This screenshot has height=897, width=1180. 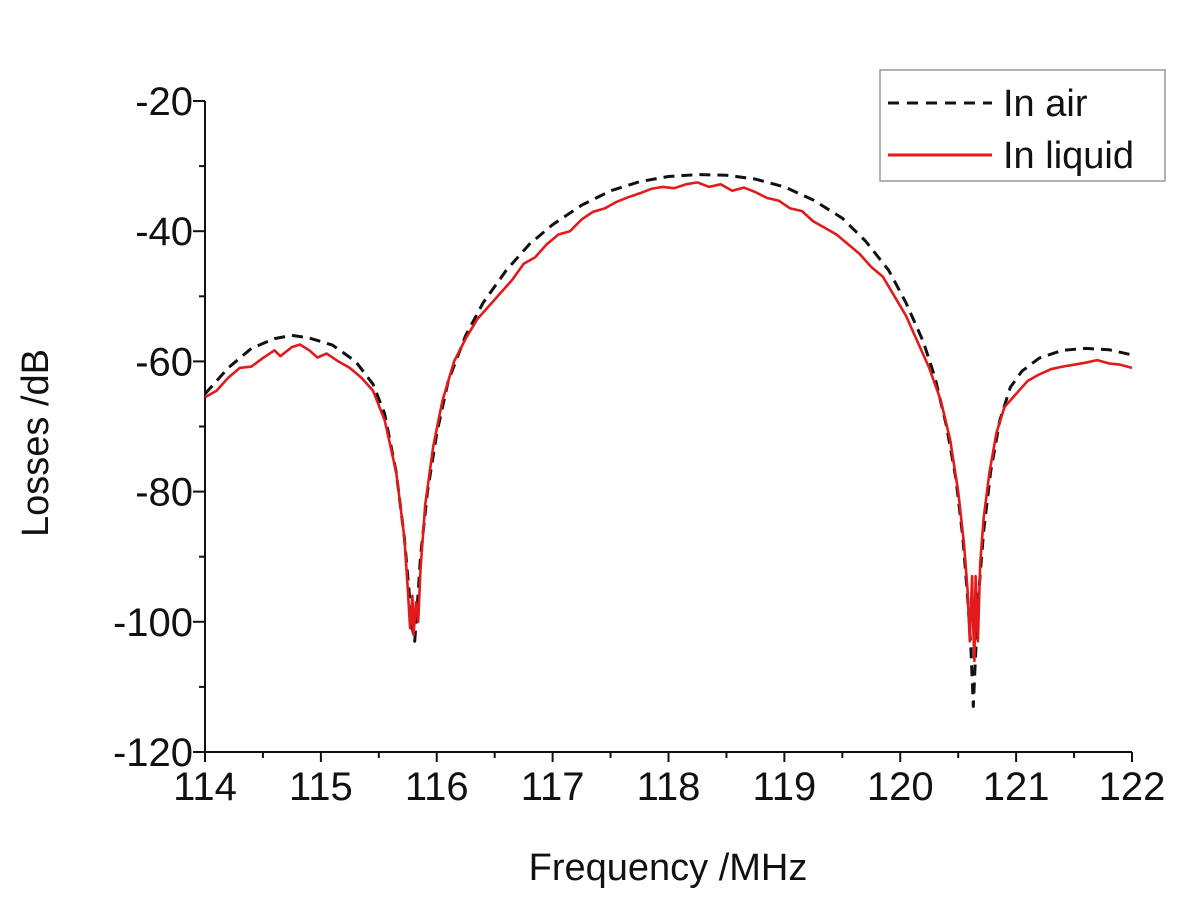 I want to click on y-tick-label: -120, so click(x=153, y=753).